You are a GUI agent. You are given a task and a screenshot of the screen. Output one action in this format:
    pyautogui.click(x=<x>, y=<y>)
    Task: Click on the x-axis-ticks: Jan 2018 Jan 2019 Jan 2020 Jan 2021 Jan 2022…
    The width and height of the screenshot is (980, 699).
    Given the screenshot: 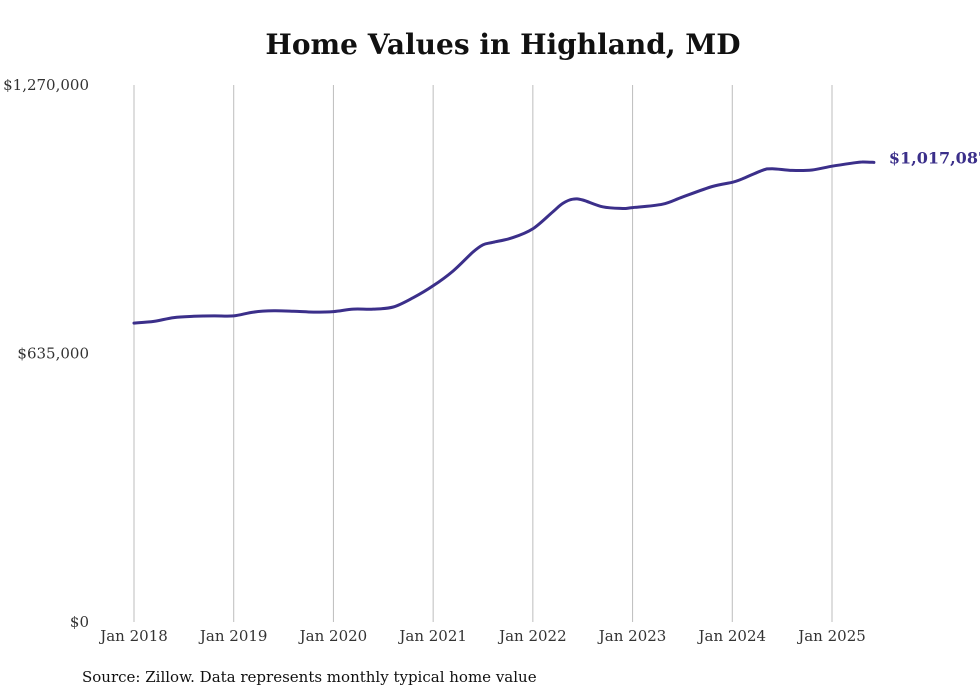 What is the action you would take?
    pyautogui.click(x=482, y=636)
    